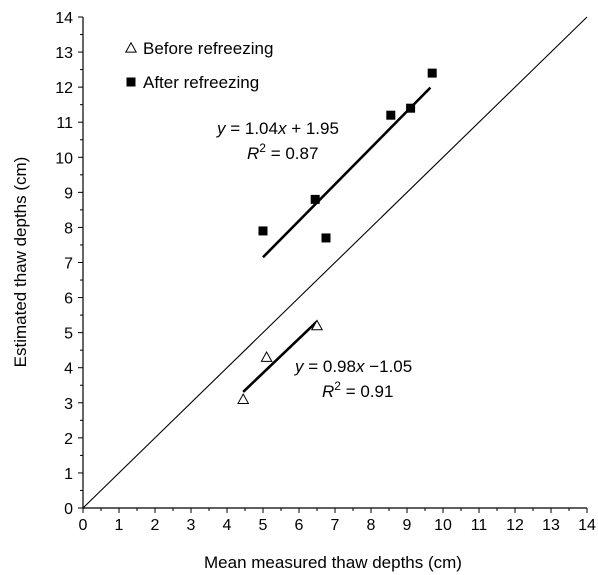 Image resolution: width=598 pixels, height=575 pixels. What do you see at coordinates (227, 525) in the screenshot?
I see `x-tick-label: 4` at bounding box center [227, 525].